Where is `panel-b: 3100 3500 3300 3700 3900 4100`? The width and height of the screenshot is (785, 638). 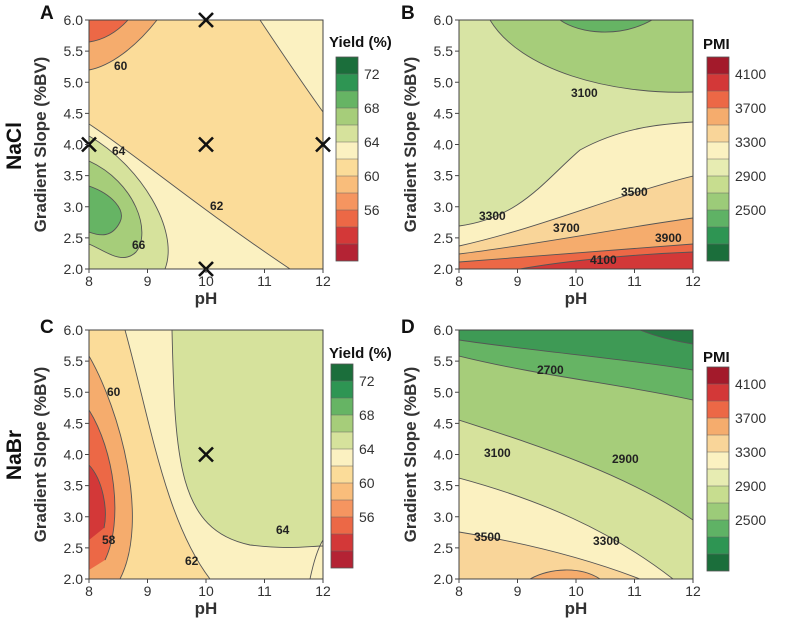 panel-b: 3100 3500 3300 3700 3900 4100 is located at coordinates (576, 144).